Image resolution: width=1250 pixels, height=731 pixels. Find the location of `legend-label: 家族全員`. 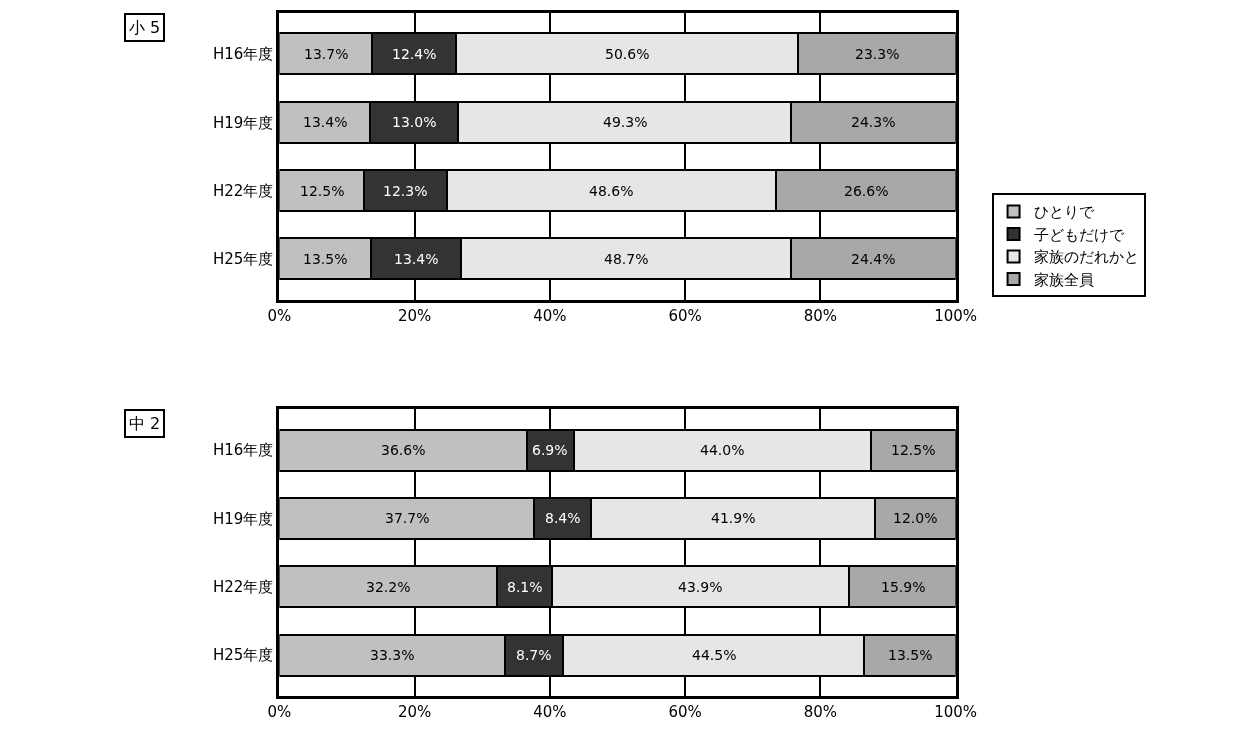

legend-label: 家族全員 is located at coordinates (1063, 279).